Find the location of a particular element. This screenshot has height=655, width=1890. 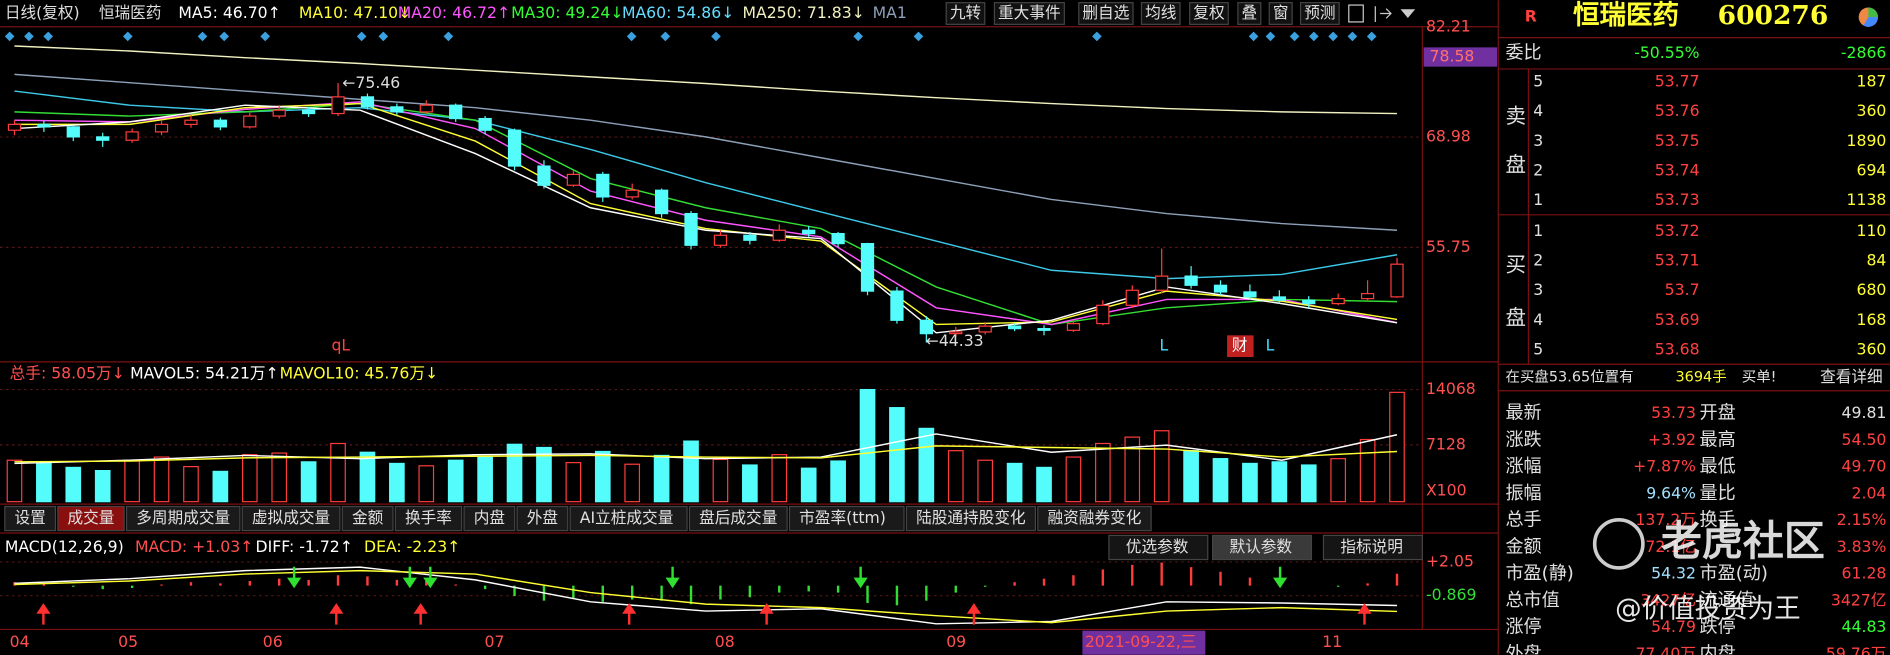

tab-label: 设置 is located at coordinates (29, 517).